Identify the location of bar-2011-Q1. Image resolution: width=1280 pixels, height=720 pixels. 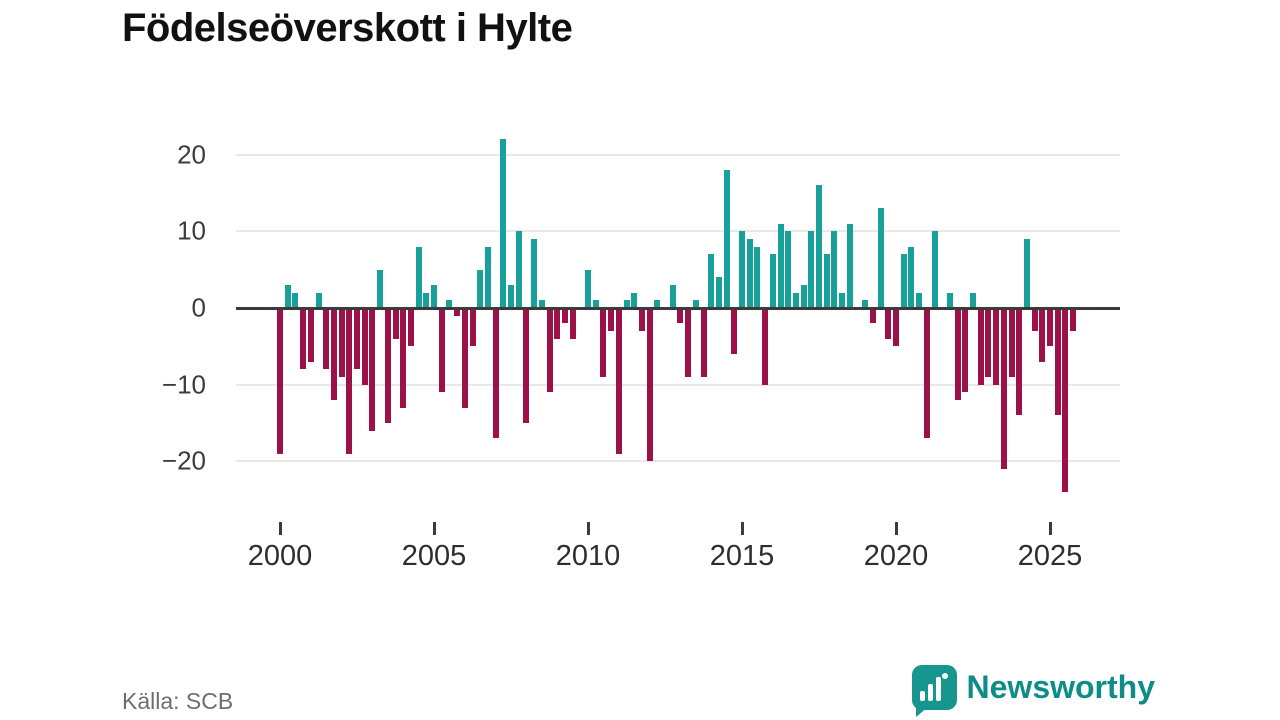
(618, 381).